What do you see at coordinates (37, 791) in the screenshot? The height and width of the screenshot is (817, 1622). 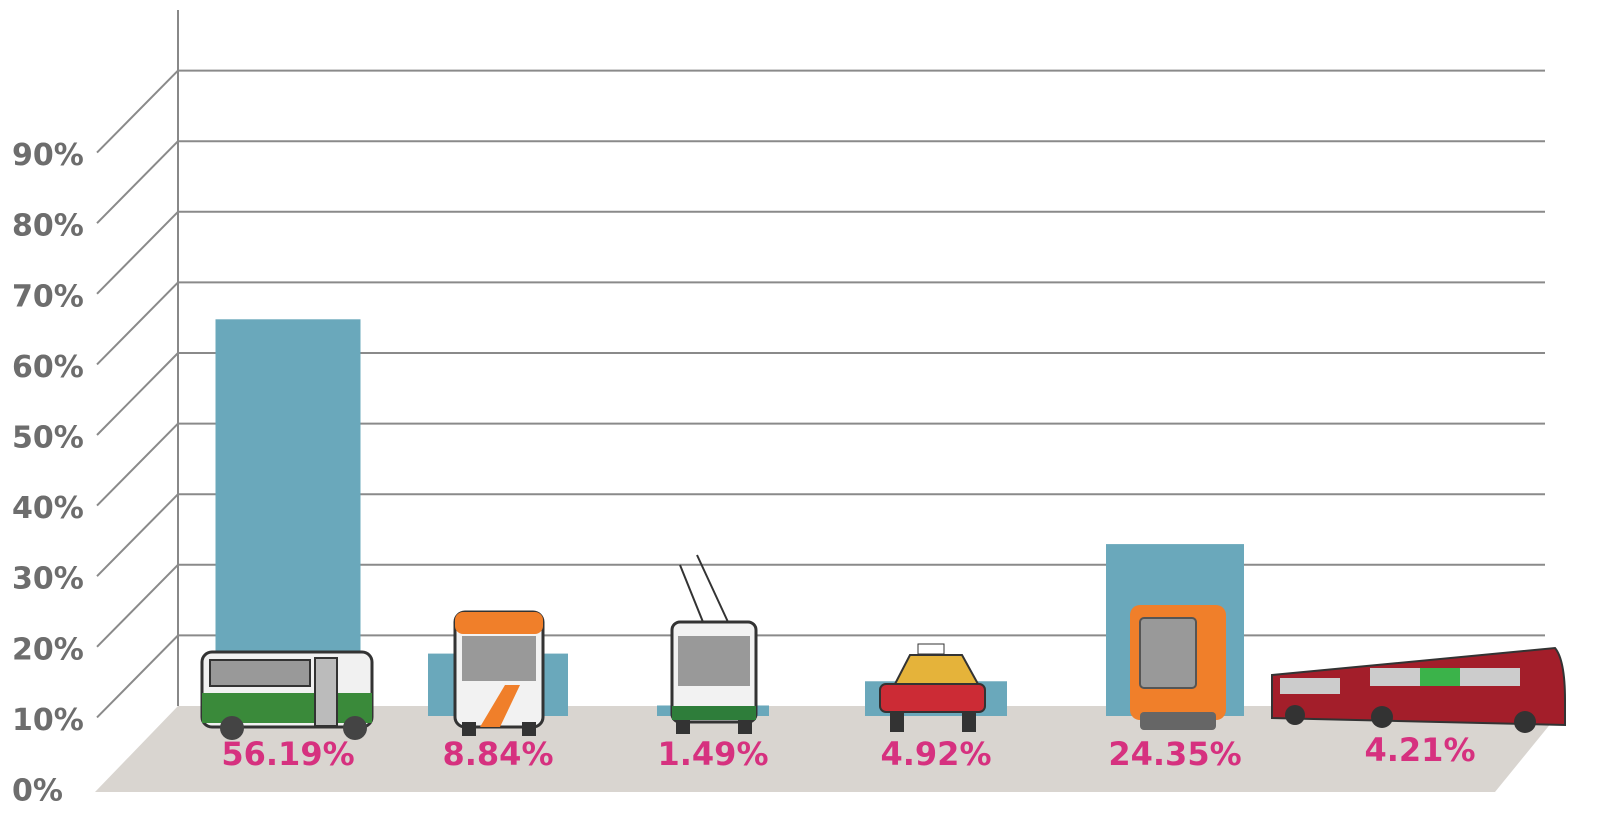 I see `y-tick-label: 0%` at bounding box center [37, 791].